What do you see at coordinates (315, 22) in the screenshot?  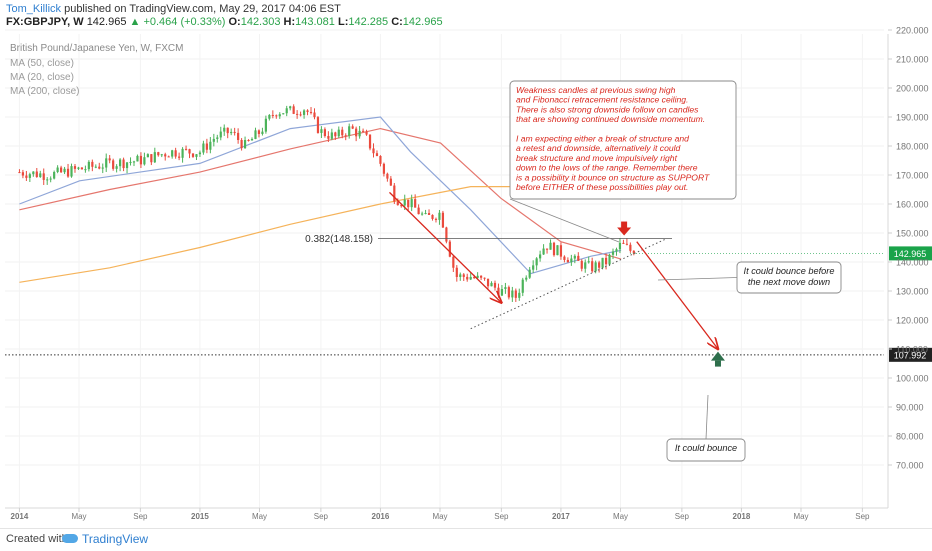 I see `high-value: 143.081` at bounding box center [315, 22].